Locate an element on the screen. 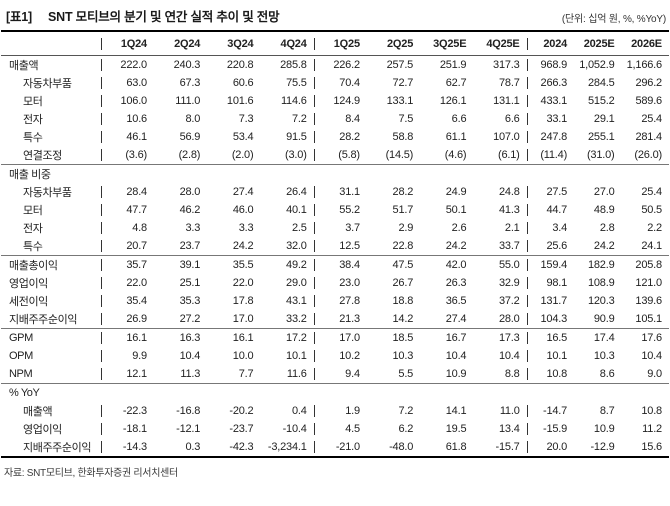  cell-r17-2024: 10.8 is located at coordinates (550, 374).